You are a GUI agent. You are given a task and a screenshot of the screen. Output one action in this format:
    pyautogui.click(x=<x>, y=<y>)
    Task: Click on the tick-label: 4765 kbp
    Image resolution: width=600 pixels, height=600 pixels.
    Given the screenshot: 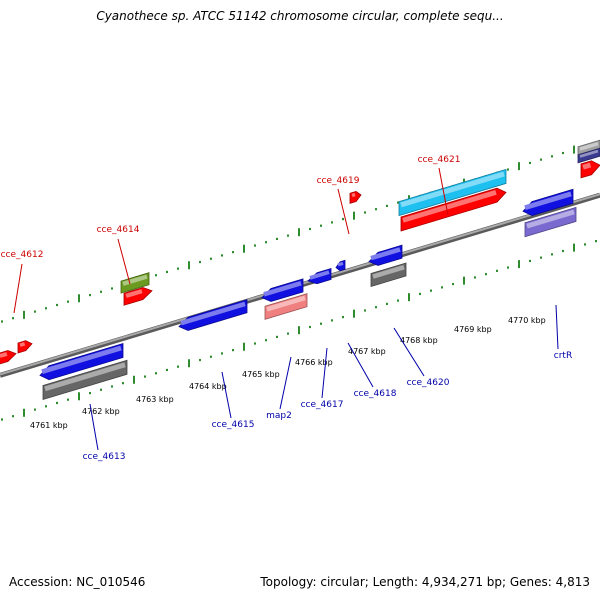 What is the action you would take?
    pyautogui.click(x=261, y=374)
    